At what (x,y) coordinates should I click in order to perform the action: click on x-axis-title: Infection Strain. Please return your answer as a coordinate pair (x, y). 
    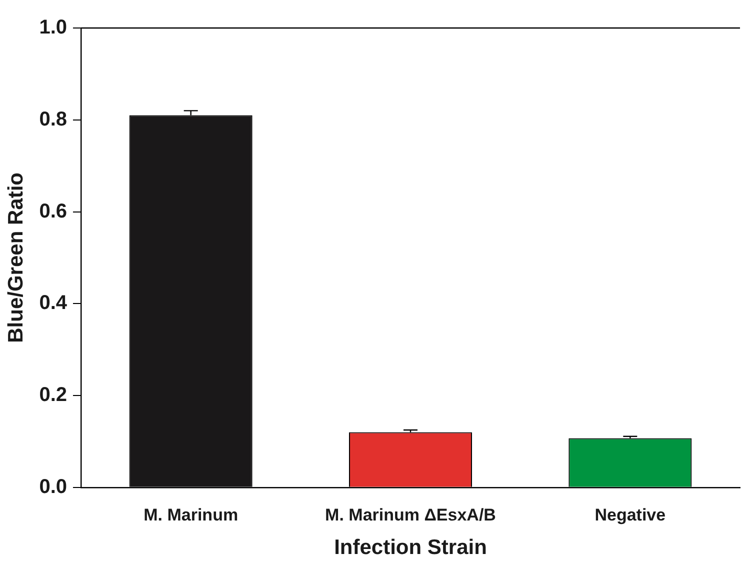
    Looking at the image, I should click on (410, 548).